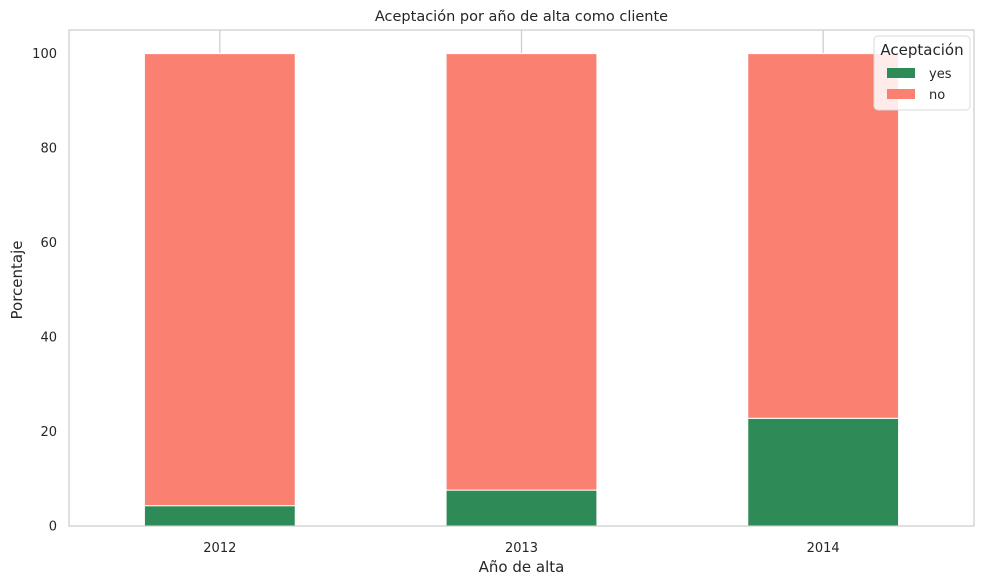 This screenshot has height=588, width=984. I want to click on bar-no-2012, so click(219, 280).